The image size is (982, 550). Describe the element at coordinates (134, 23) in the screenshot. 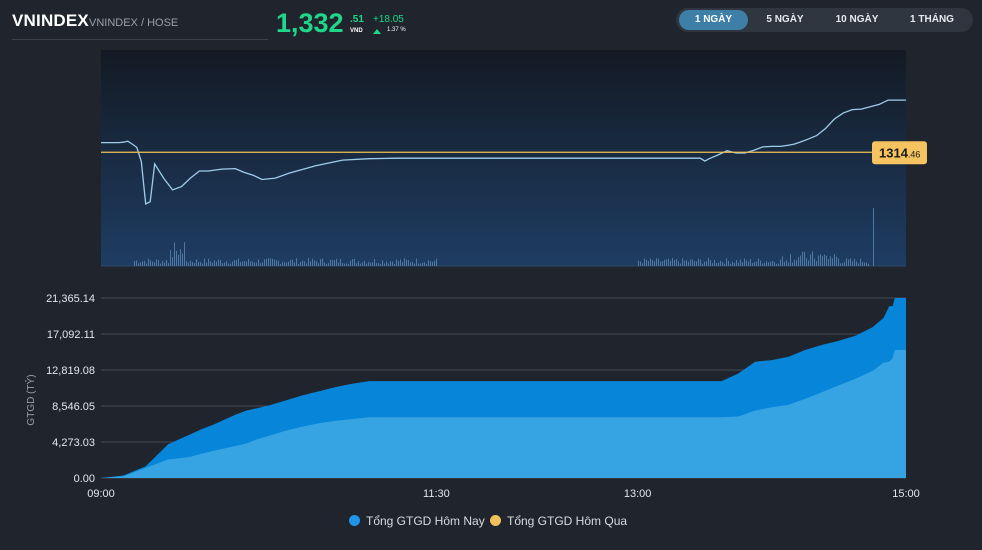

I see `index-exchange: VNINDEX / HOSE` at that location.